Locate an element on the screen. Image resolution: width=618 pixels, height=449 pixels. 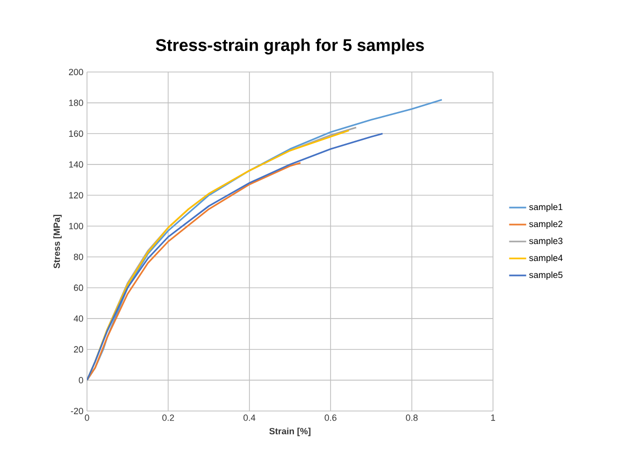
x-axis-title: Strain [%] is located at coordinates (289, 432).